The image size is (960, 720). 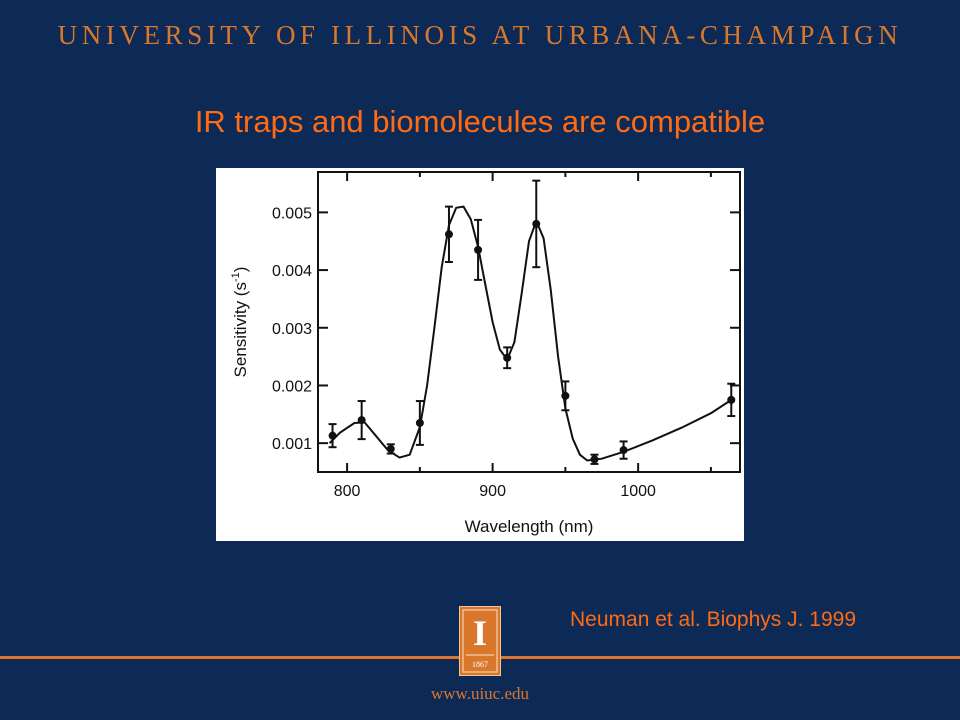 What do you see at coordinates (292, 213) in the screenshot?
I see `y-tick-label: 0.005` at bounding box center [292, 213].